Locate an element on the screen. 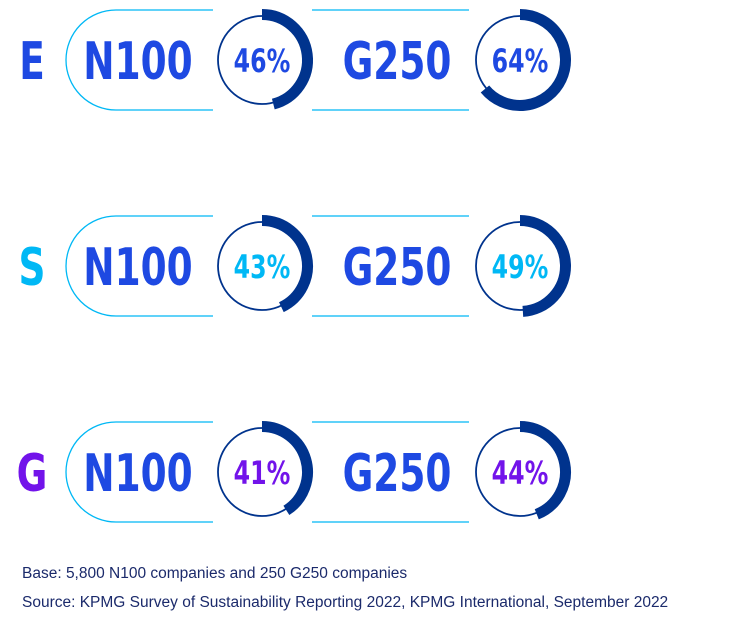  series-name-s-g250: G250 is located at coordinates (397, 267).